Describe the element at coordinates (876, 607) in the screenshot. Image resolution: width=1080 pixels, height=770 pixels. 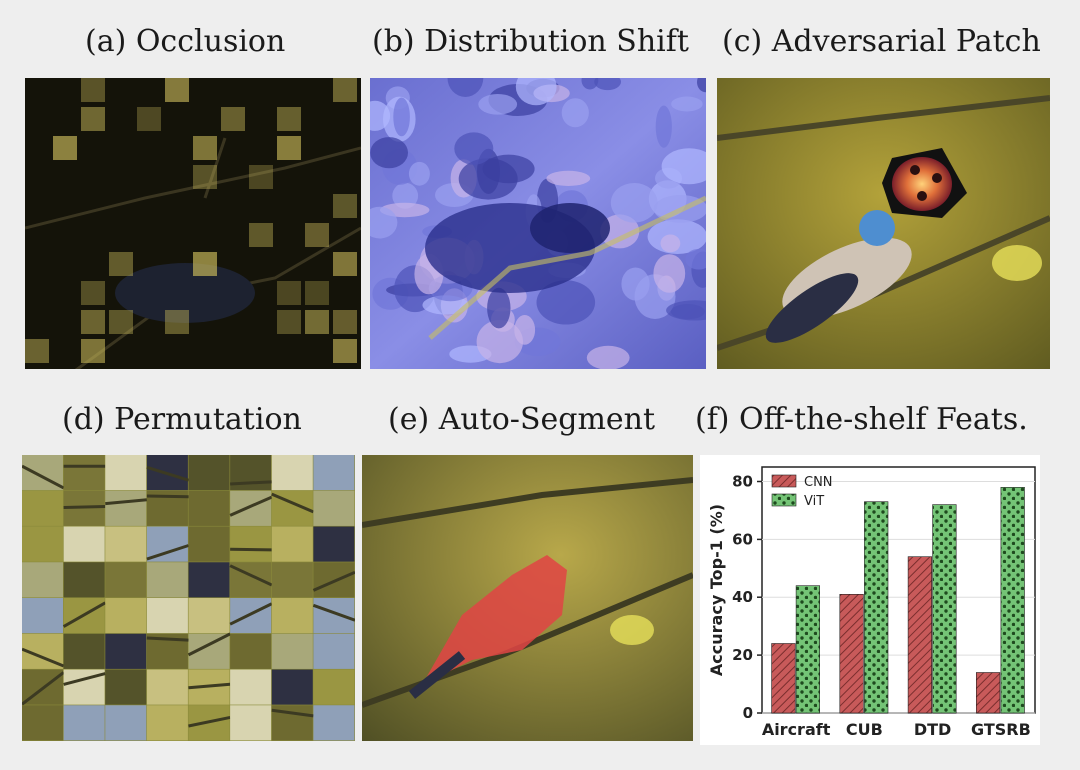
I see `bar-vit-cub` at that location.